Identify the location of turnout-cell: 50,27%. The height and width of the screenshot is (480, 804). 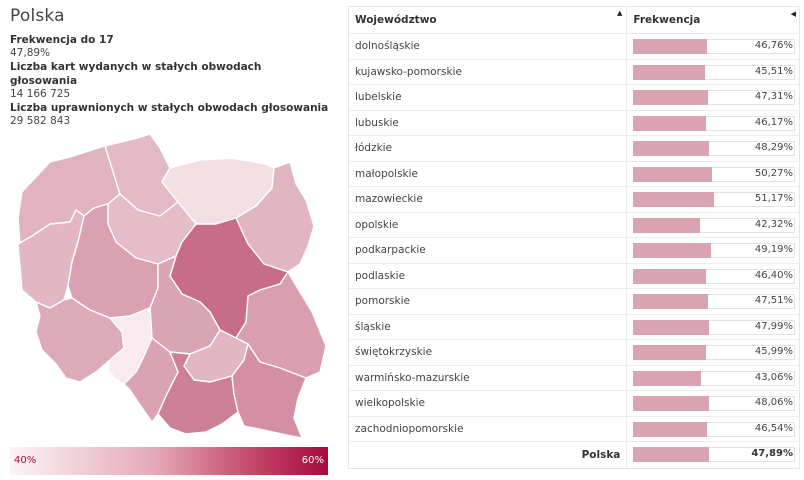
(713, 174).